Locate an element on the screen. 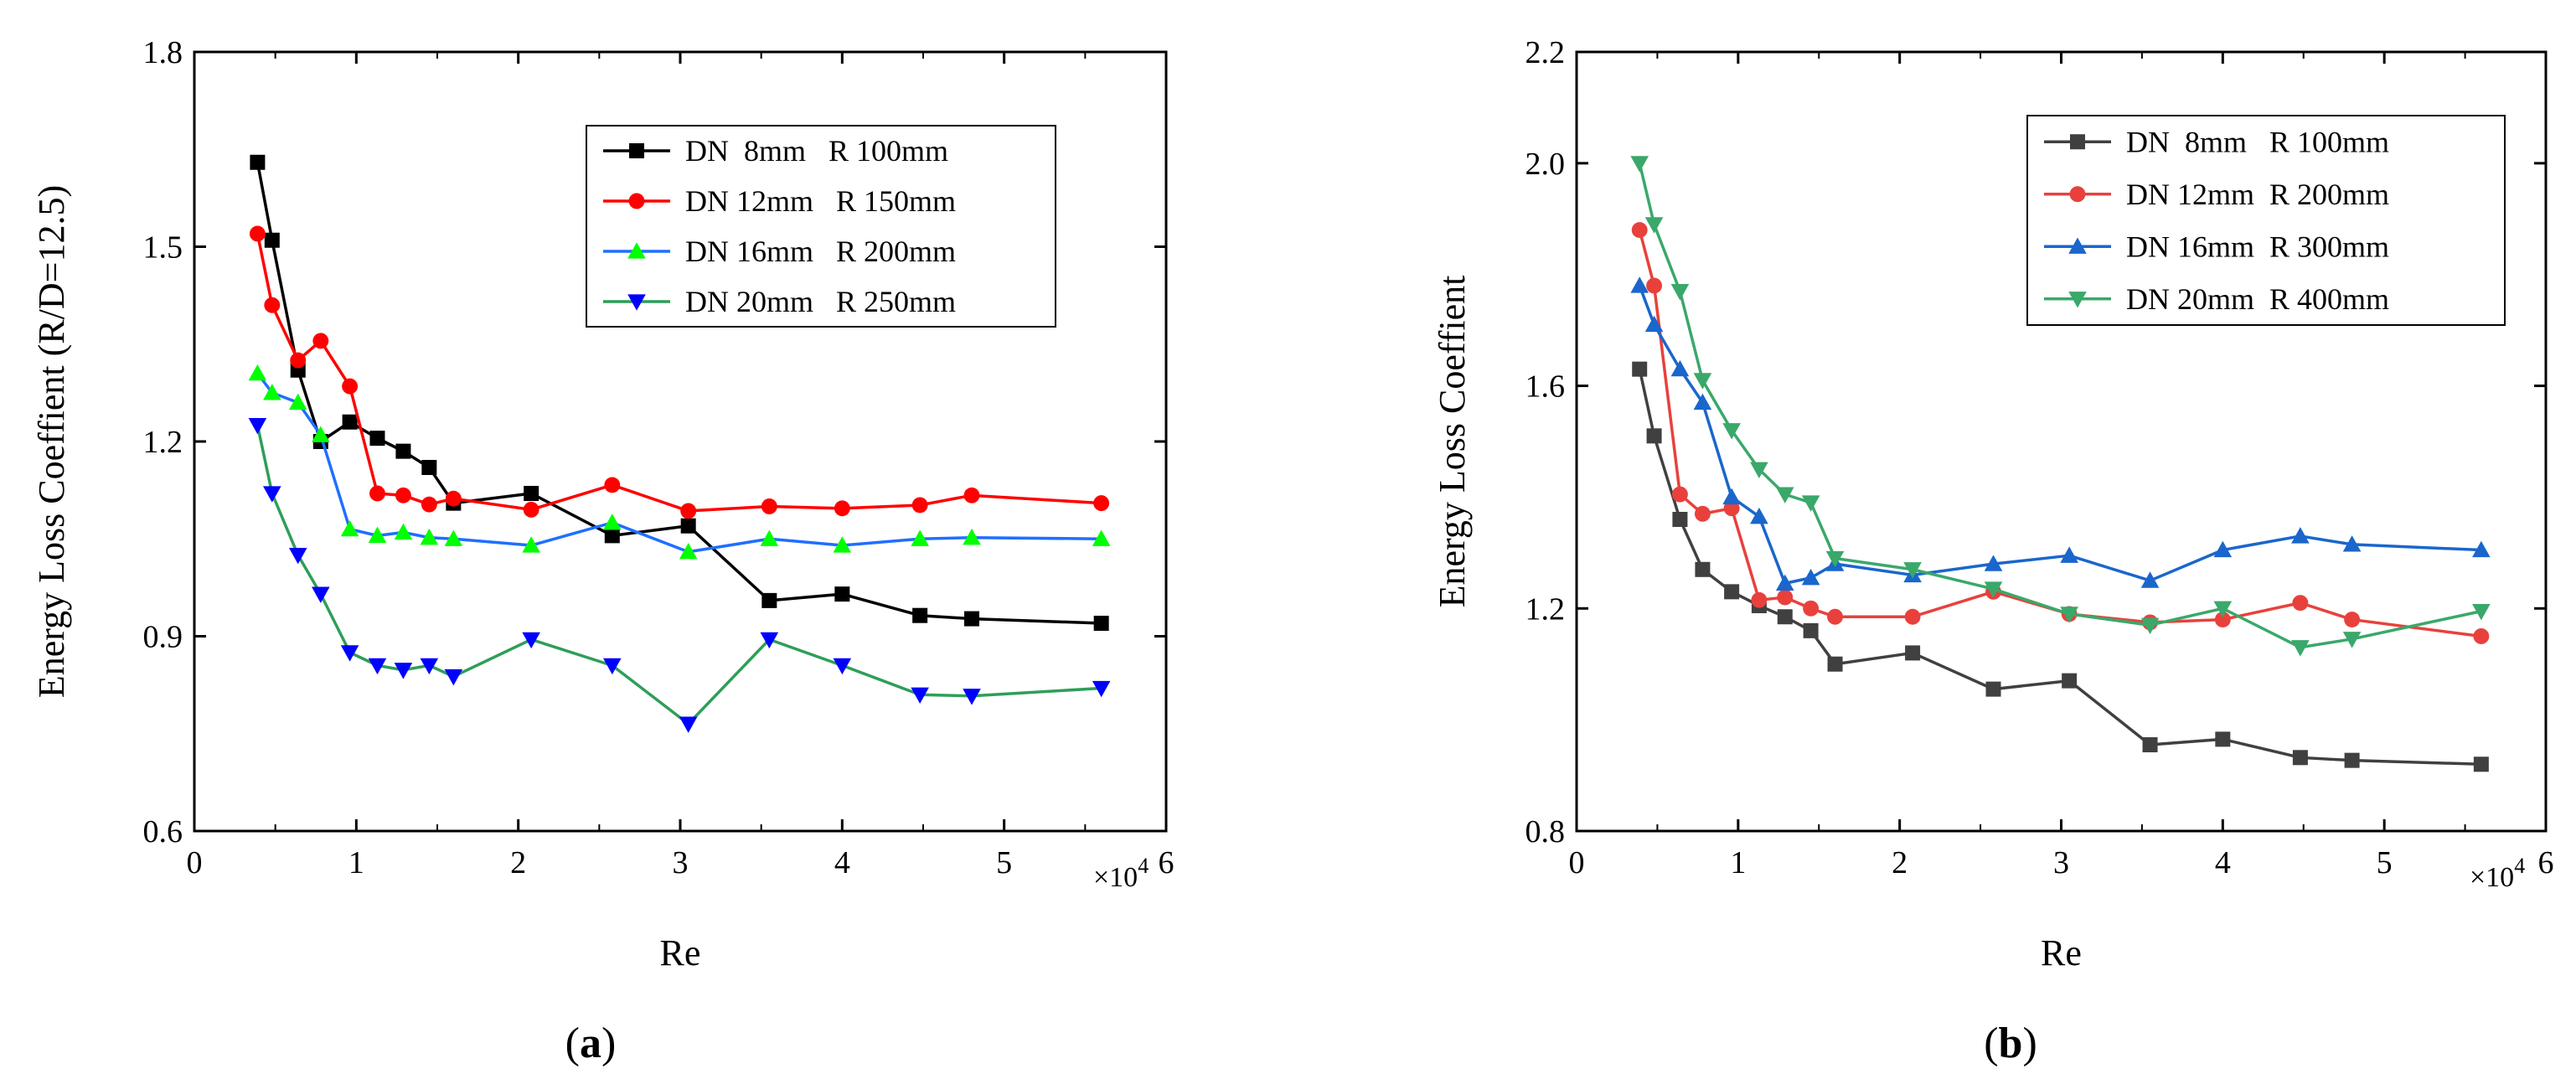  x-tick-label: 3 is located at coordinates (681, 862).